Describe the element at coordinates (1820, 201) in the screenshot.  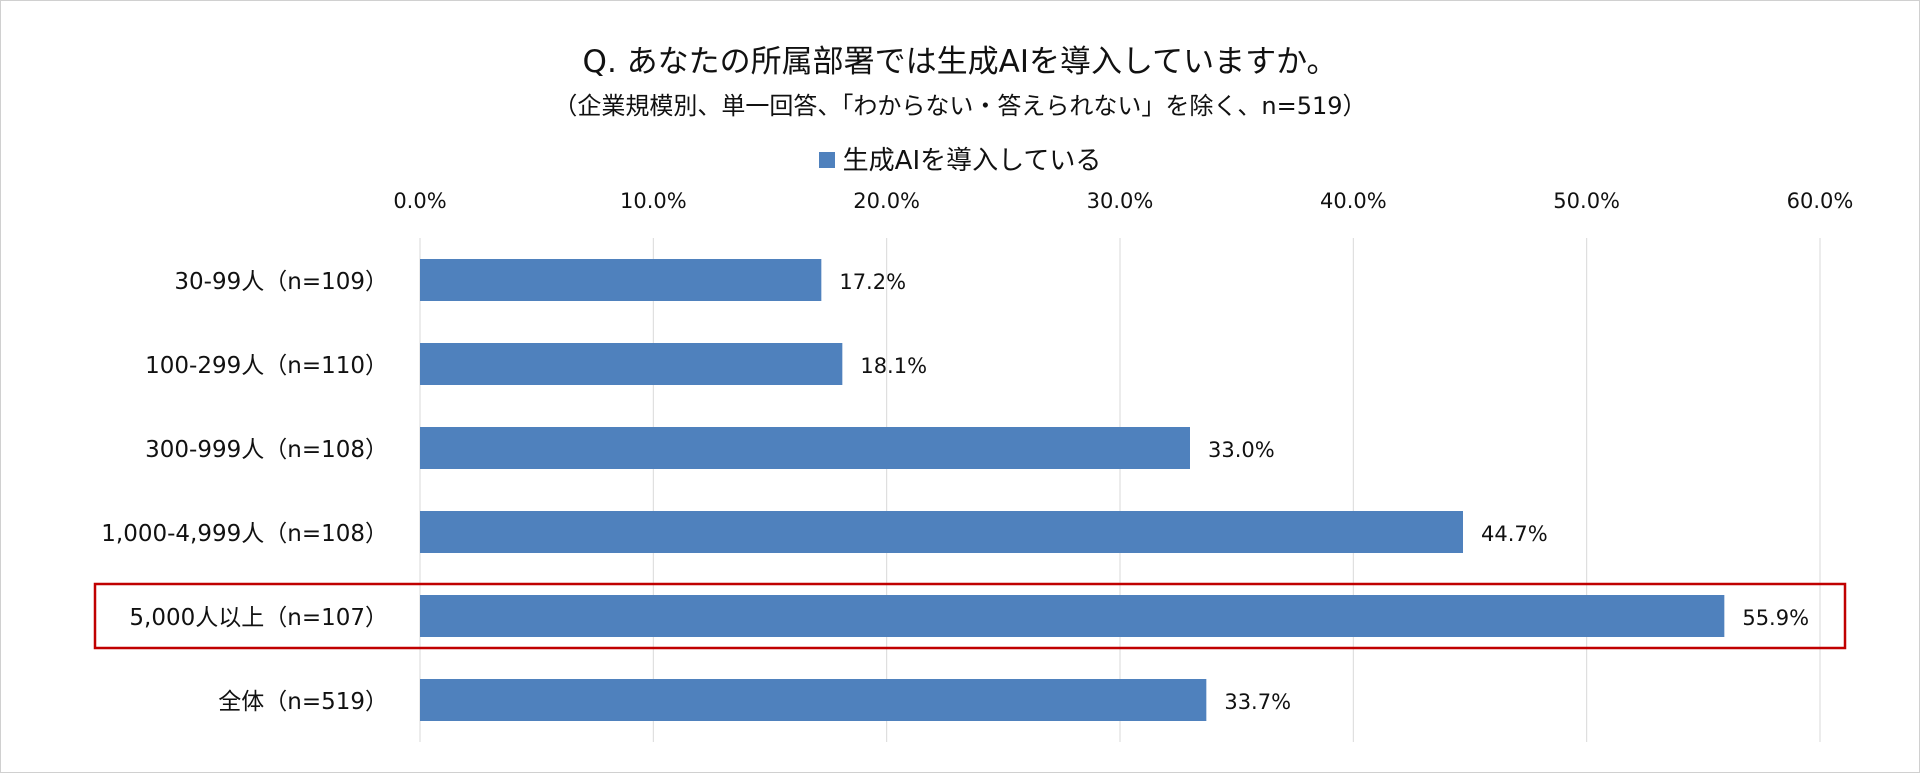
I see `x-tick-label: 60.0%` at that location.